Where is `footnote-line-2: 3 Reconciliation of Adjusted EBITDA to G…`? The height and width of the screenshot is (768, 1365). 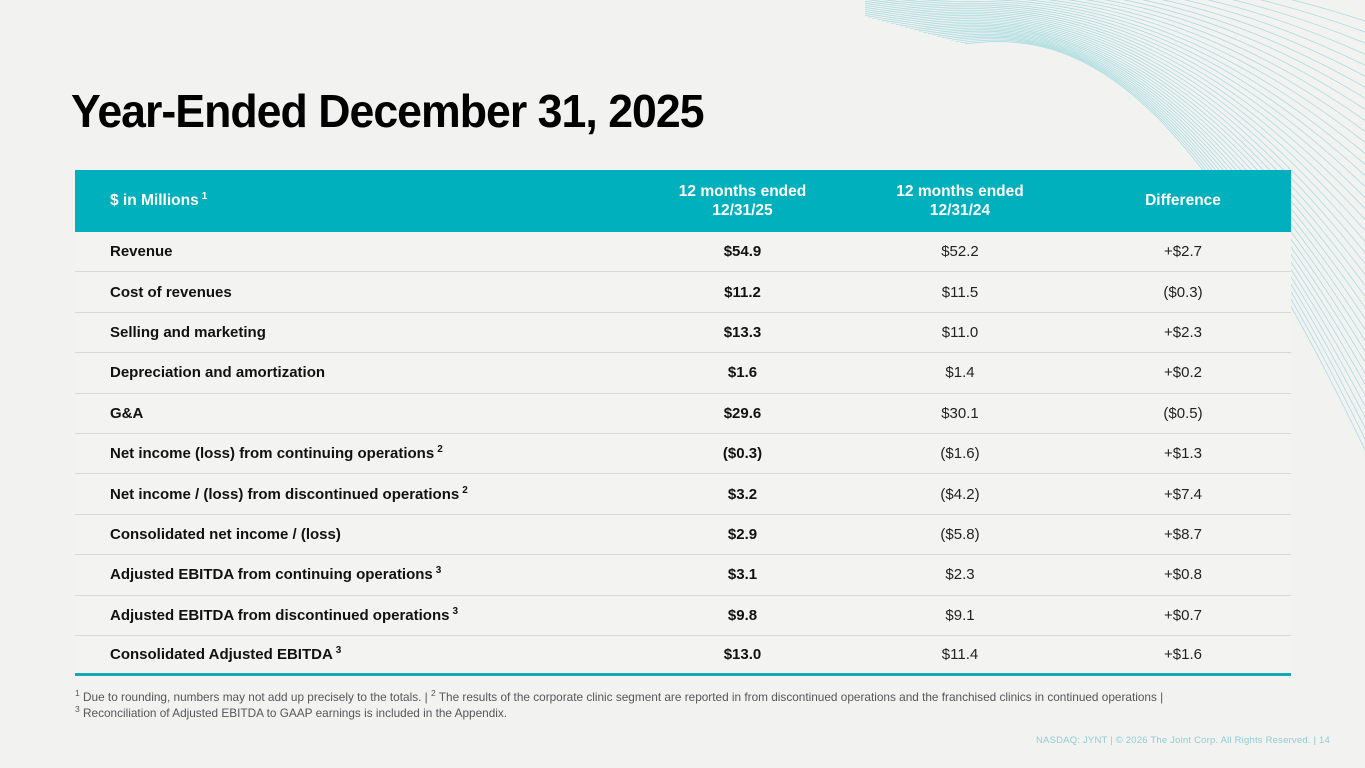
footnote-line-2: 3 Reconciliation of Adjusted EBITDA to G… is located at coordinates (685, 713).